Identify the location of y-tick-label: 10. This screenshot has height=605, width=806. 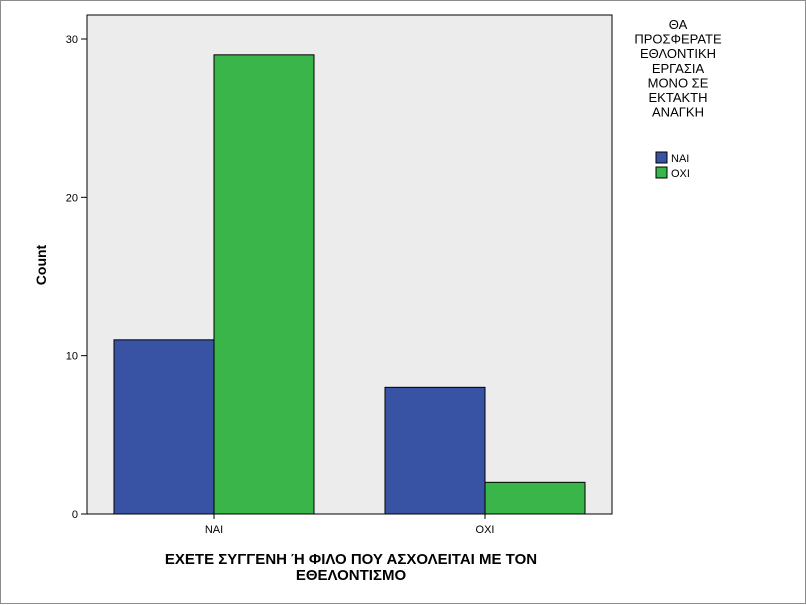
(72, 357).